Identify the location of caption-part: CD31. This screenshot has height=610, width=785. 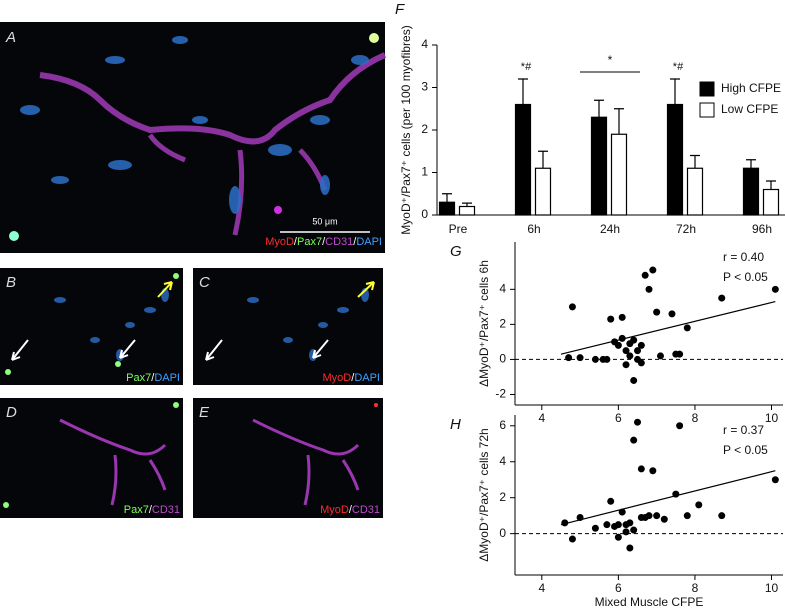
(339, 242).